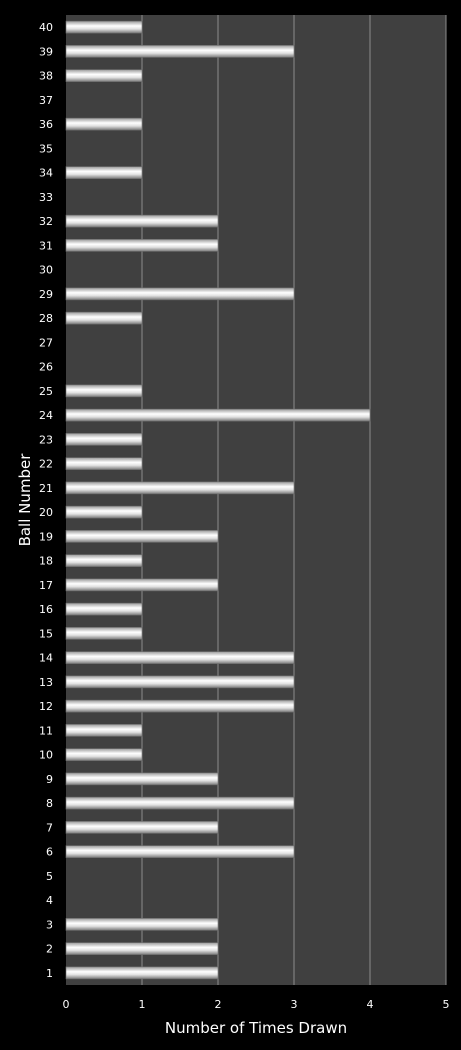 This screenshot has height=1050, width=461. Describe the element at coordinates (46, 76) in the screenshot. I see `y-tick-label-38: 38` at that location.